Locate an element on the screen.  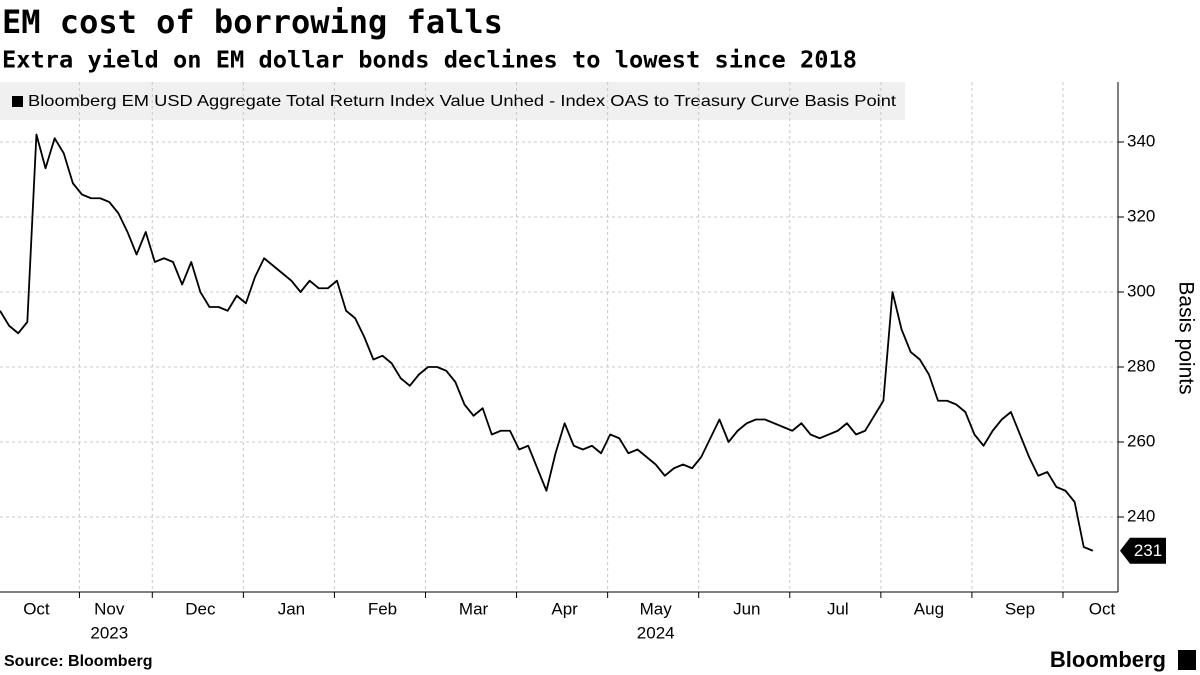
y-tick-label: 240 is located at coordinates (1141, 515).